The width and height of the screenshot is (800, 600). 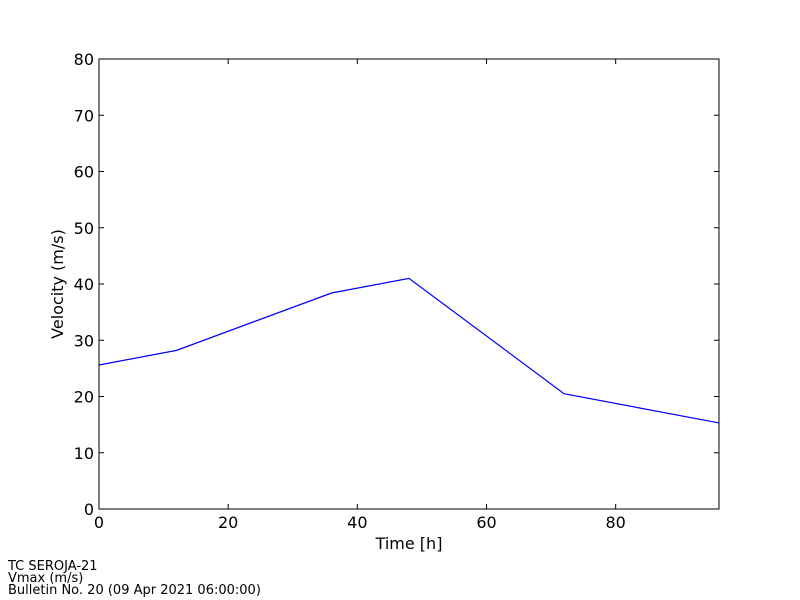 I want to click on y-tick-label: 60, so click(x=84, y=172).